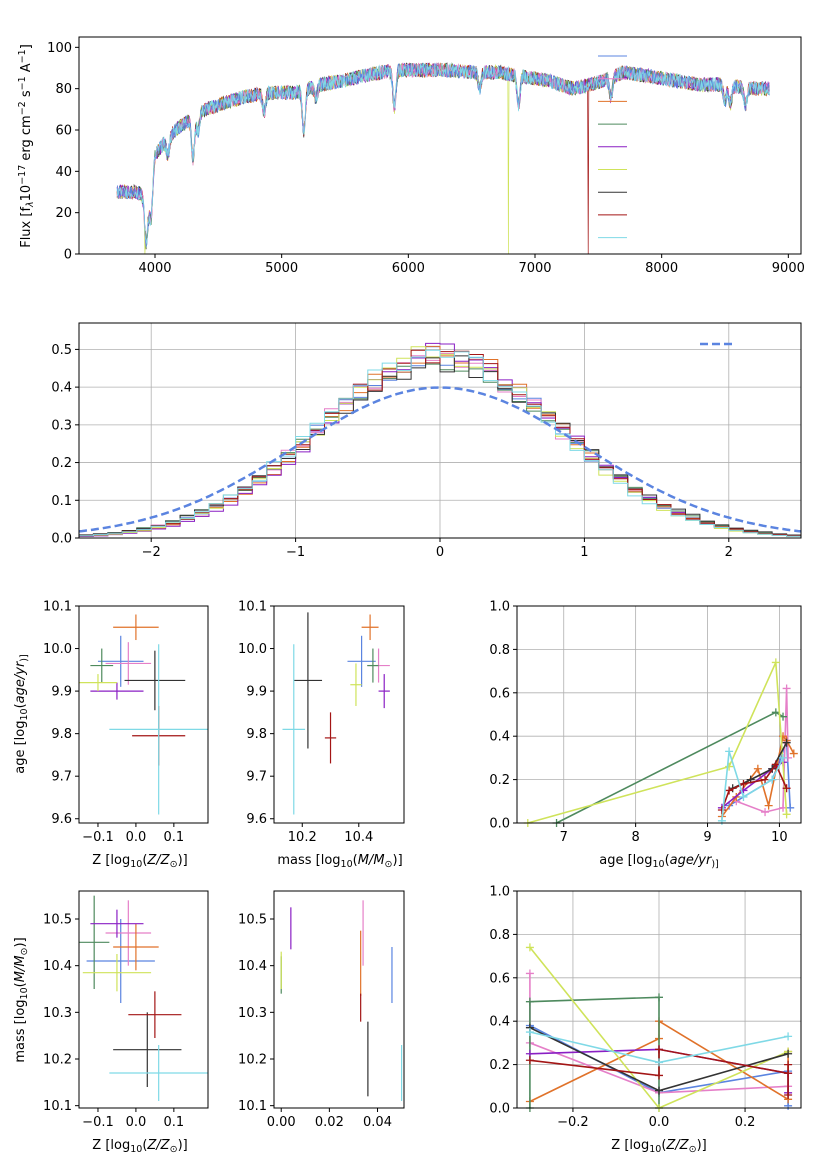  Describe the element at coordinates (22, 56) in the screenshot. I see `y-axis-label-part: −1` at that location.